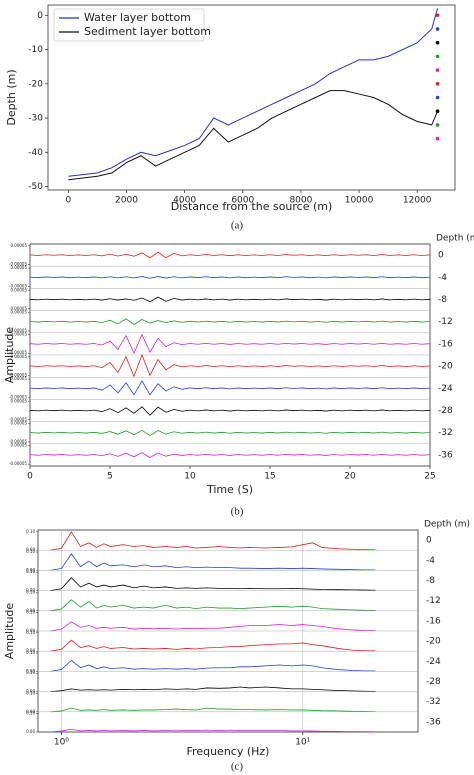 This screenshot has width=474, height=775. What do you see at coordinates (11, 97) in the screenshot?
I see `y-axis-label: Depth (m)` at bounding box center [11, 97].